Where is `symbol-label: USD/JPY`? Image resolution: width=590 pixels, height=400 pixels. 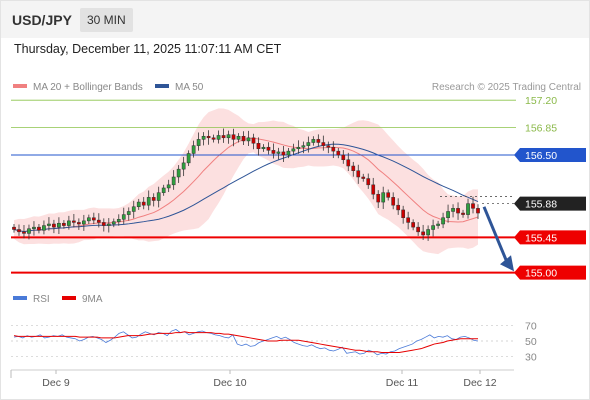 symbol-label: USD/JPY is located at coordinates (42, 20).